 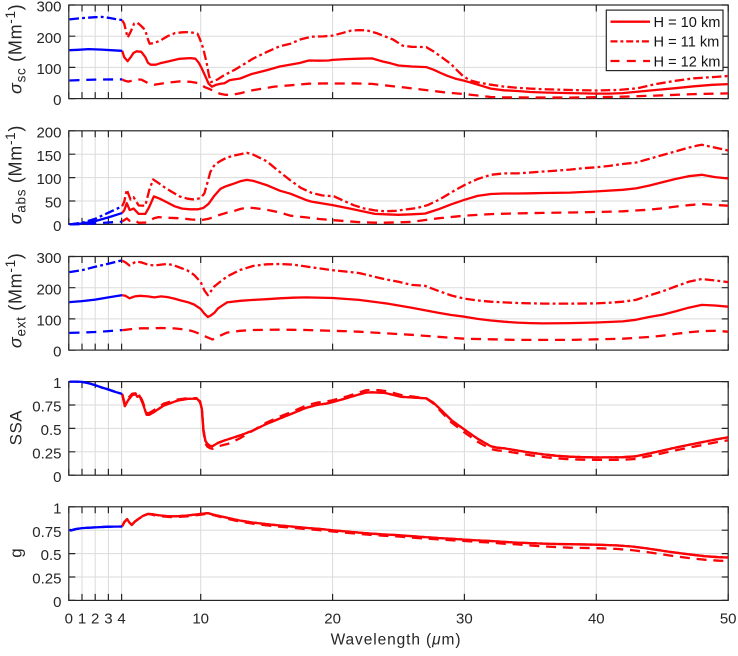 I want to click on svg-text: H = 12 km, so click(x=687, y=62).